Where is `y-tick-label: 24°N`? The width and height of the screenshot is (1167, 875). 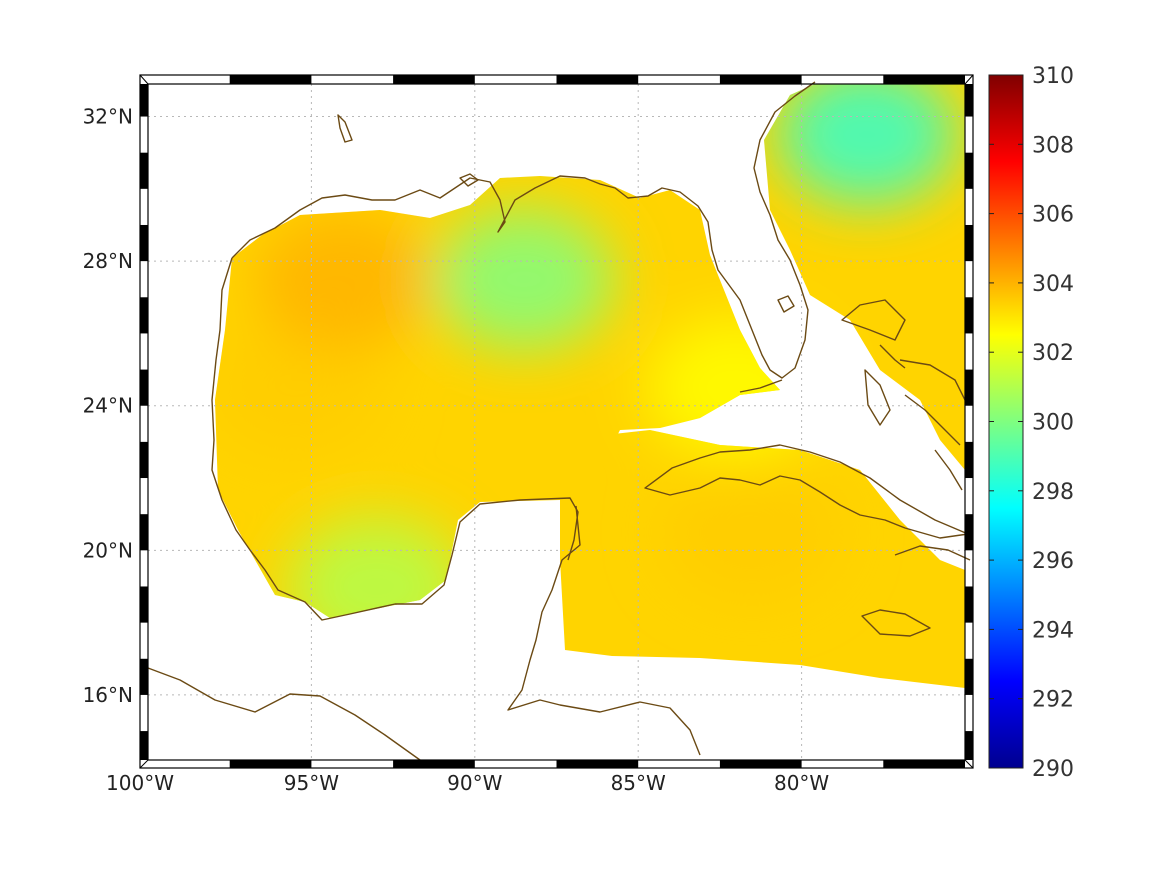 y-tick-label: 24°N is located at coordinates (108, 406).